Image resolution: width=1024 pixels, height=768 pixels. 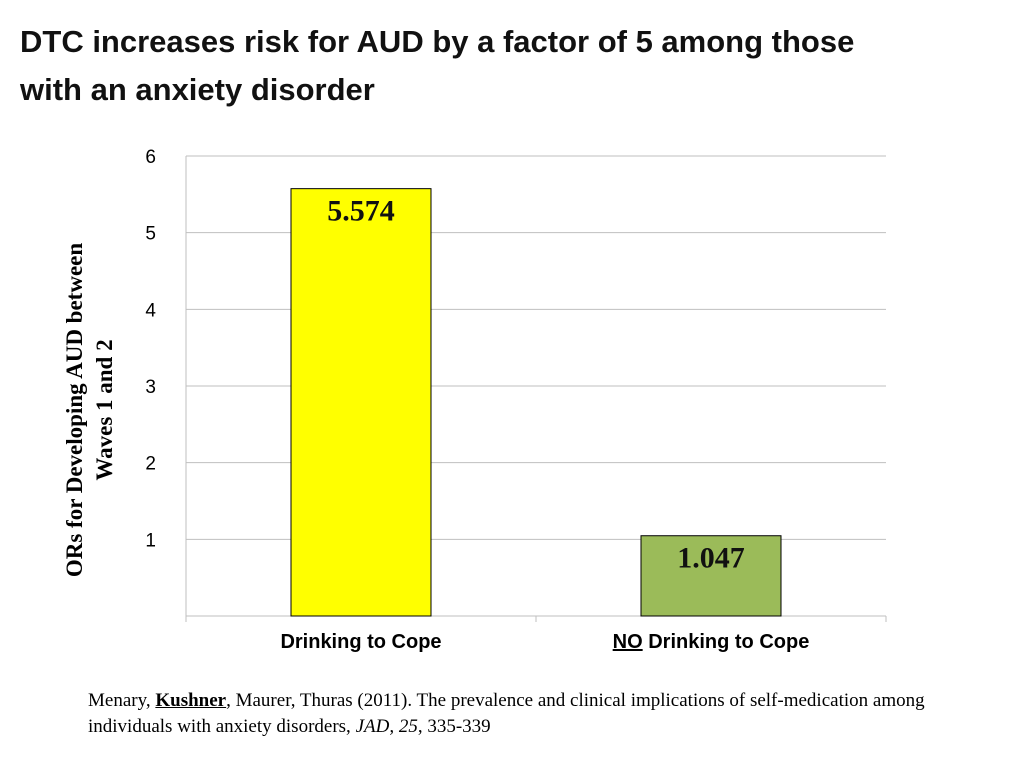 I want to click on y-tick-label: 1, so click(x=150, y=540).